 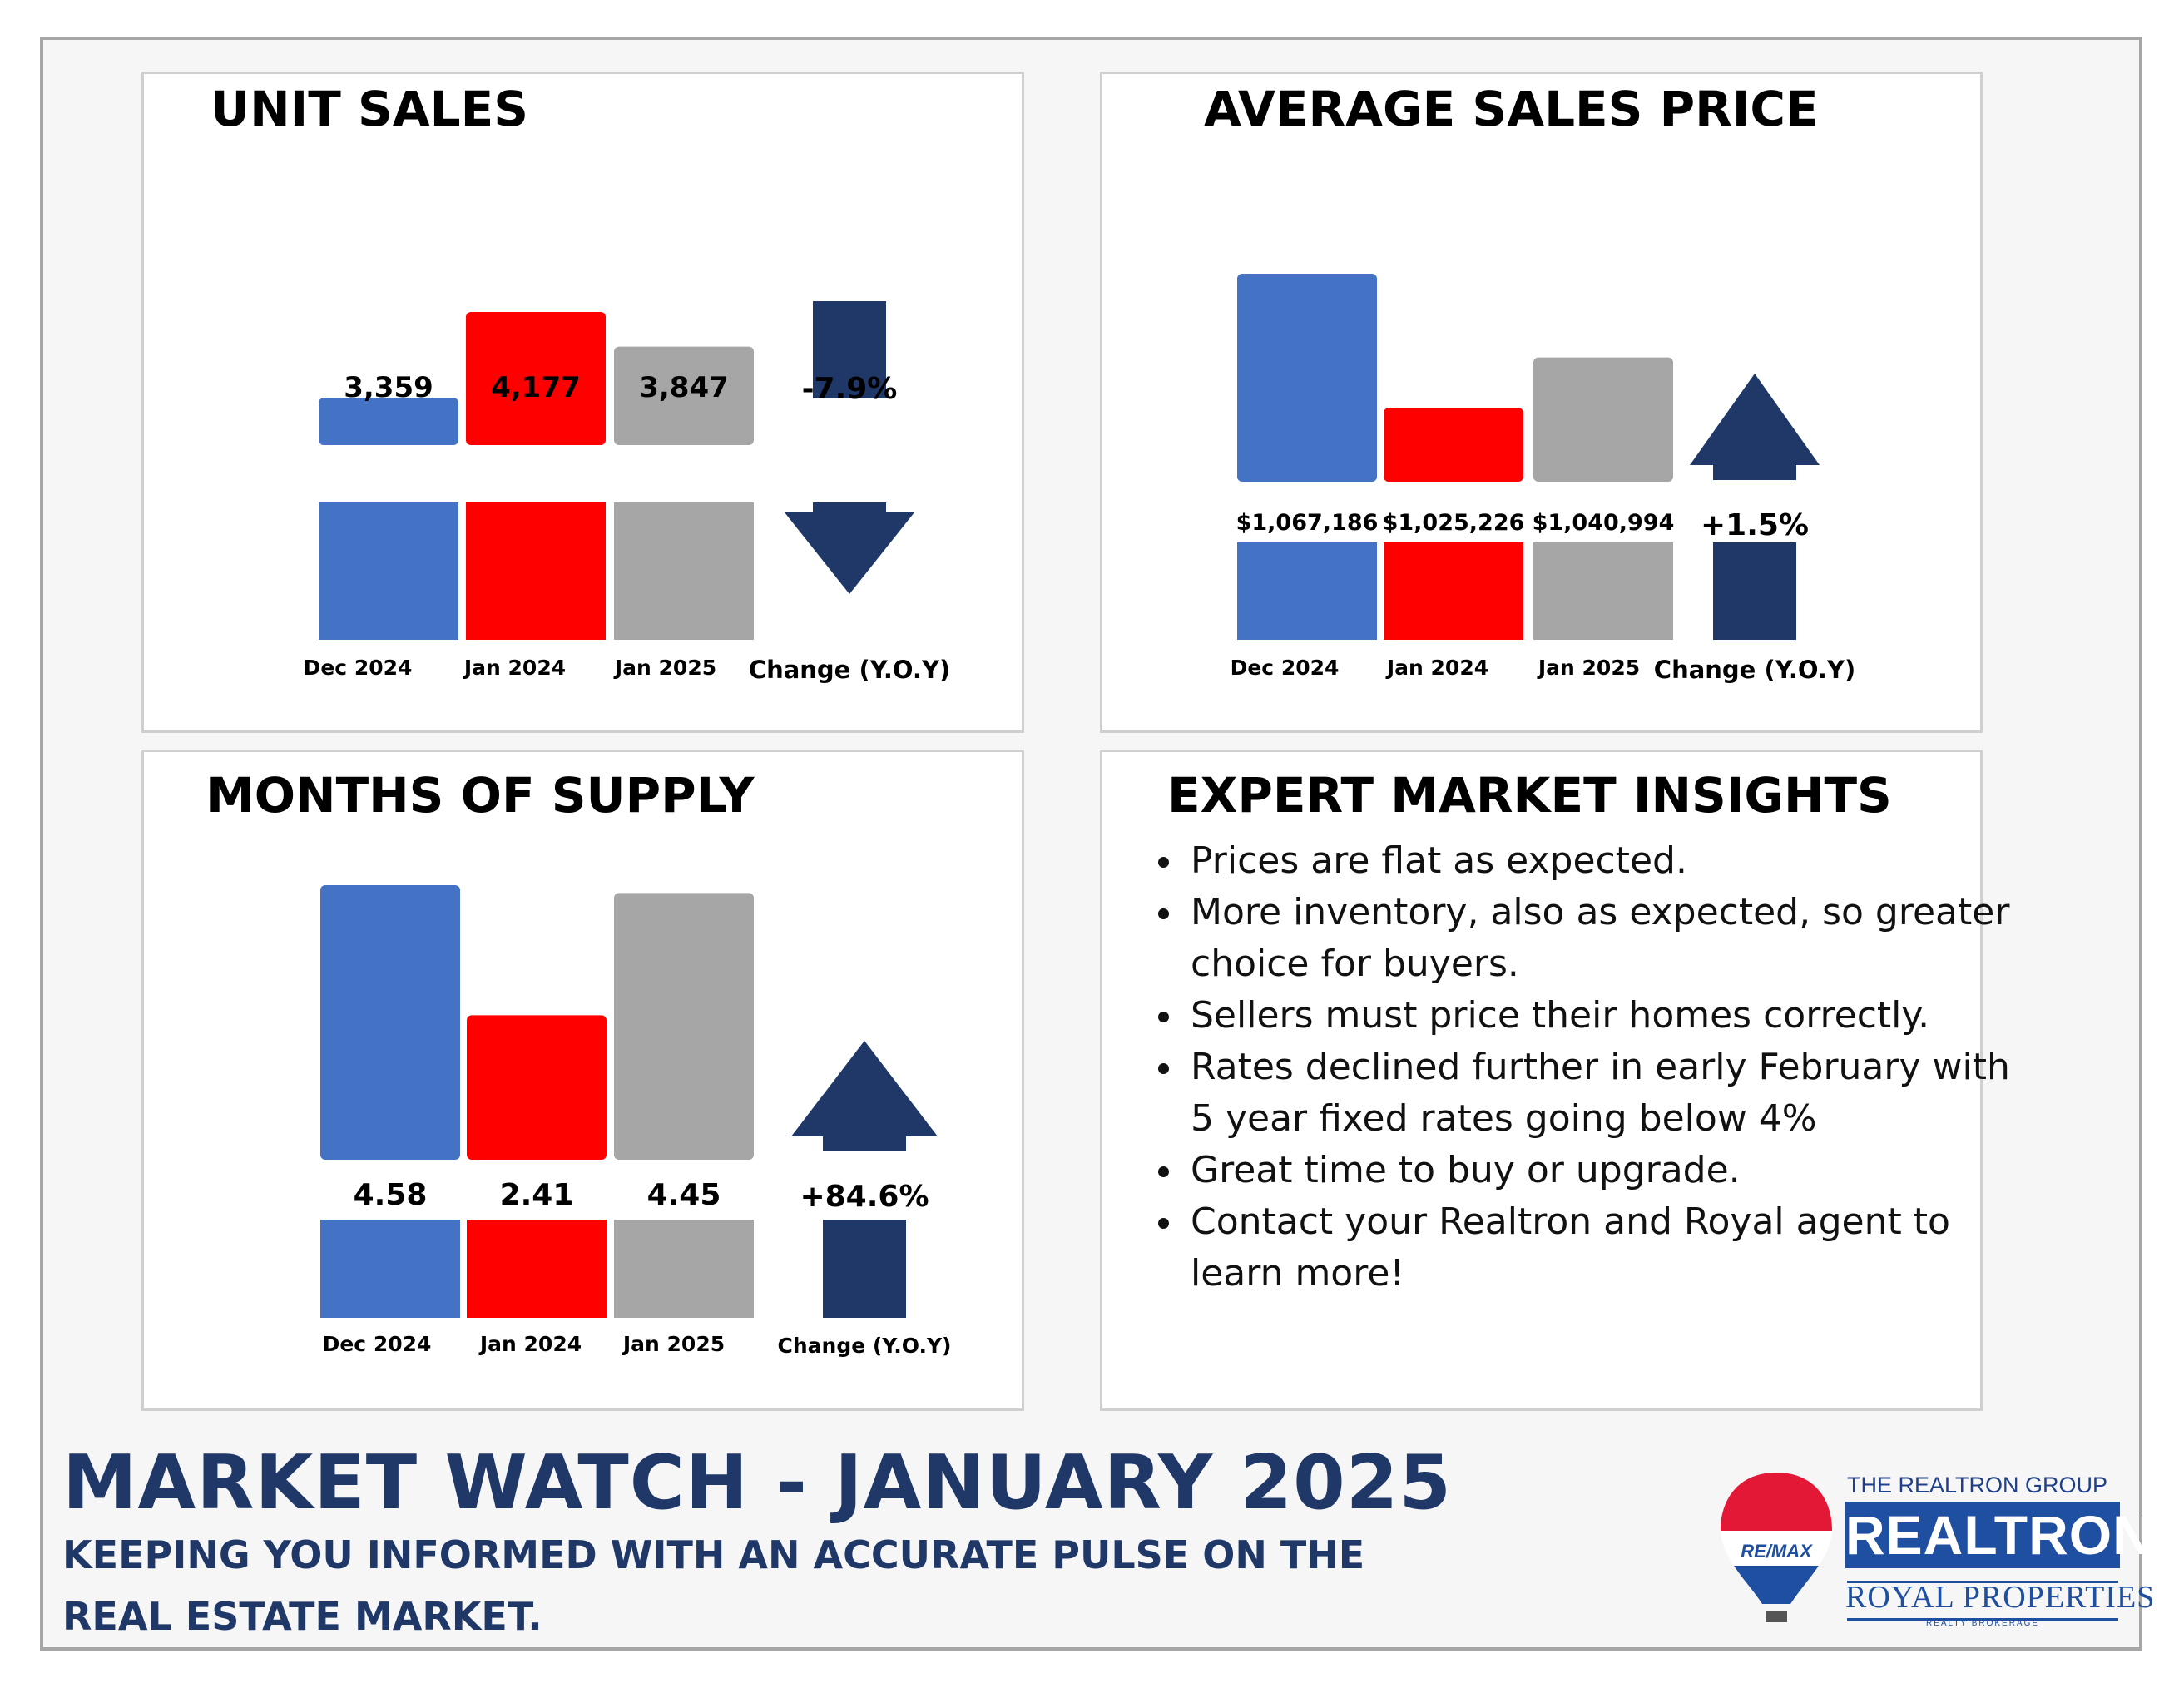 What do you see at coordinates (1604, 523) in the screenshot?
I see `data-label: $1,040,994` at bounding box center [1604, 523].